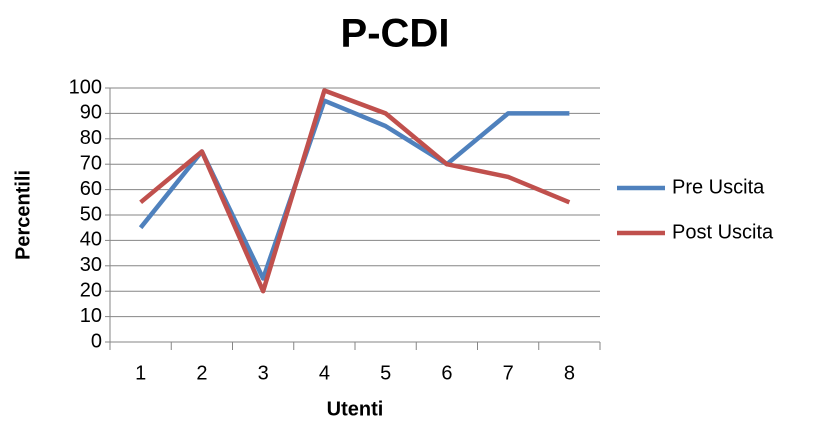 The image size is (813, 427). What do you see at coordinates (263, 373) in the screenshot?
I see `x-tick-label: 3` at bounding box center [263, 373].